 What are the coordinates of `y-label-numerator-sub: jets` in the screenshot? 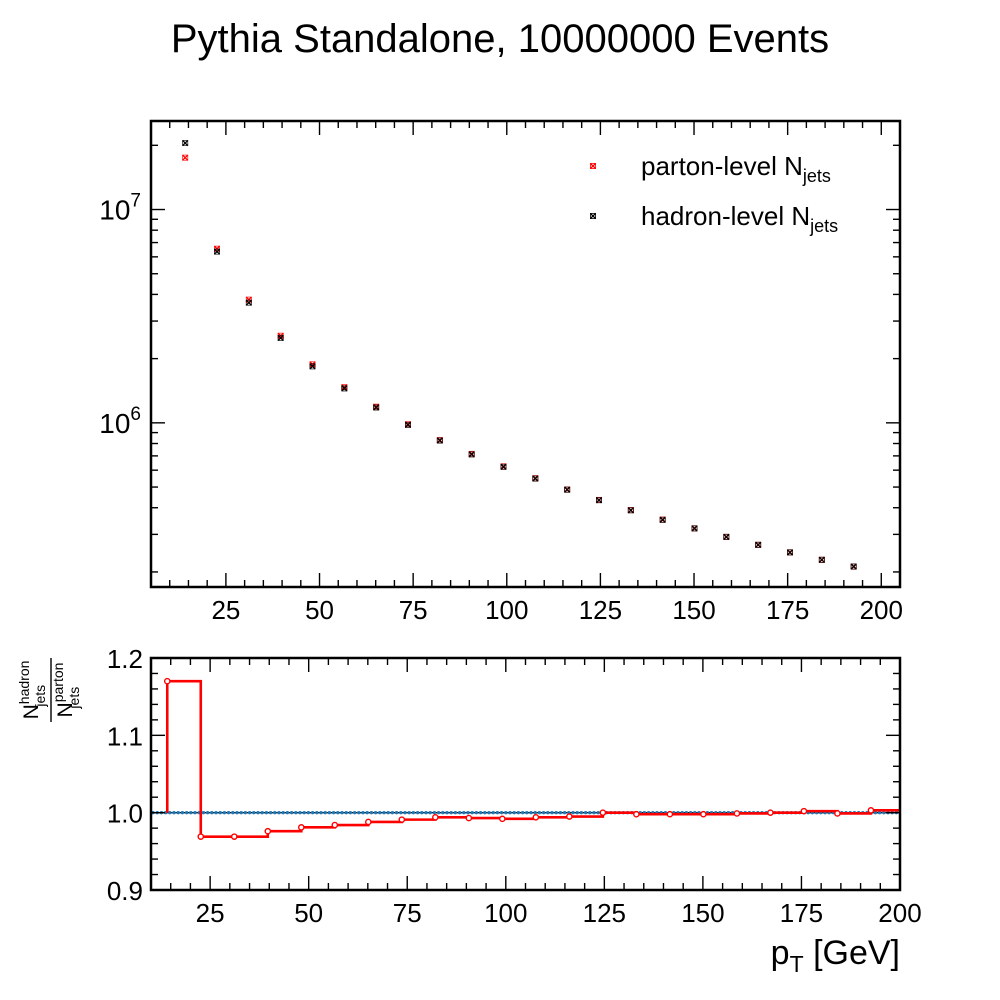 It's located at (40, 696).